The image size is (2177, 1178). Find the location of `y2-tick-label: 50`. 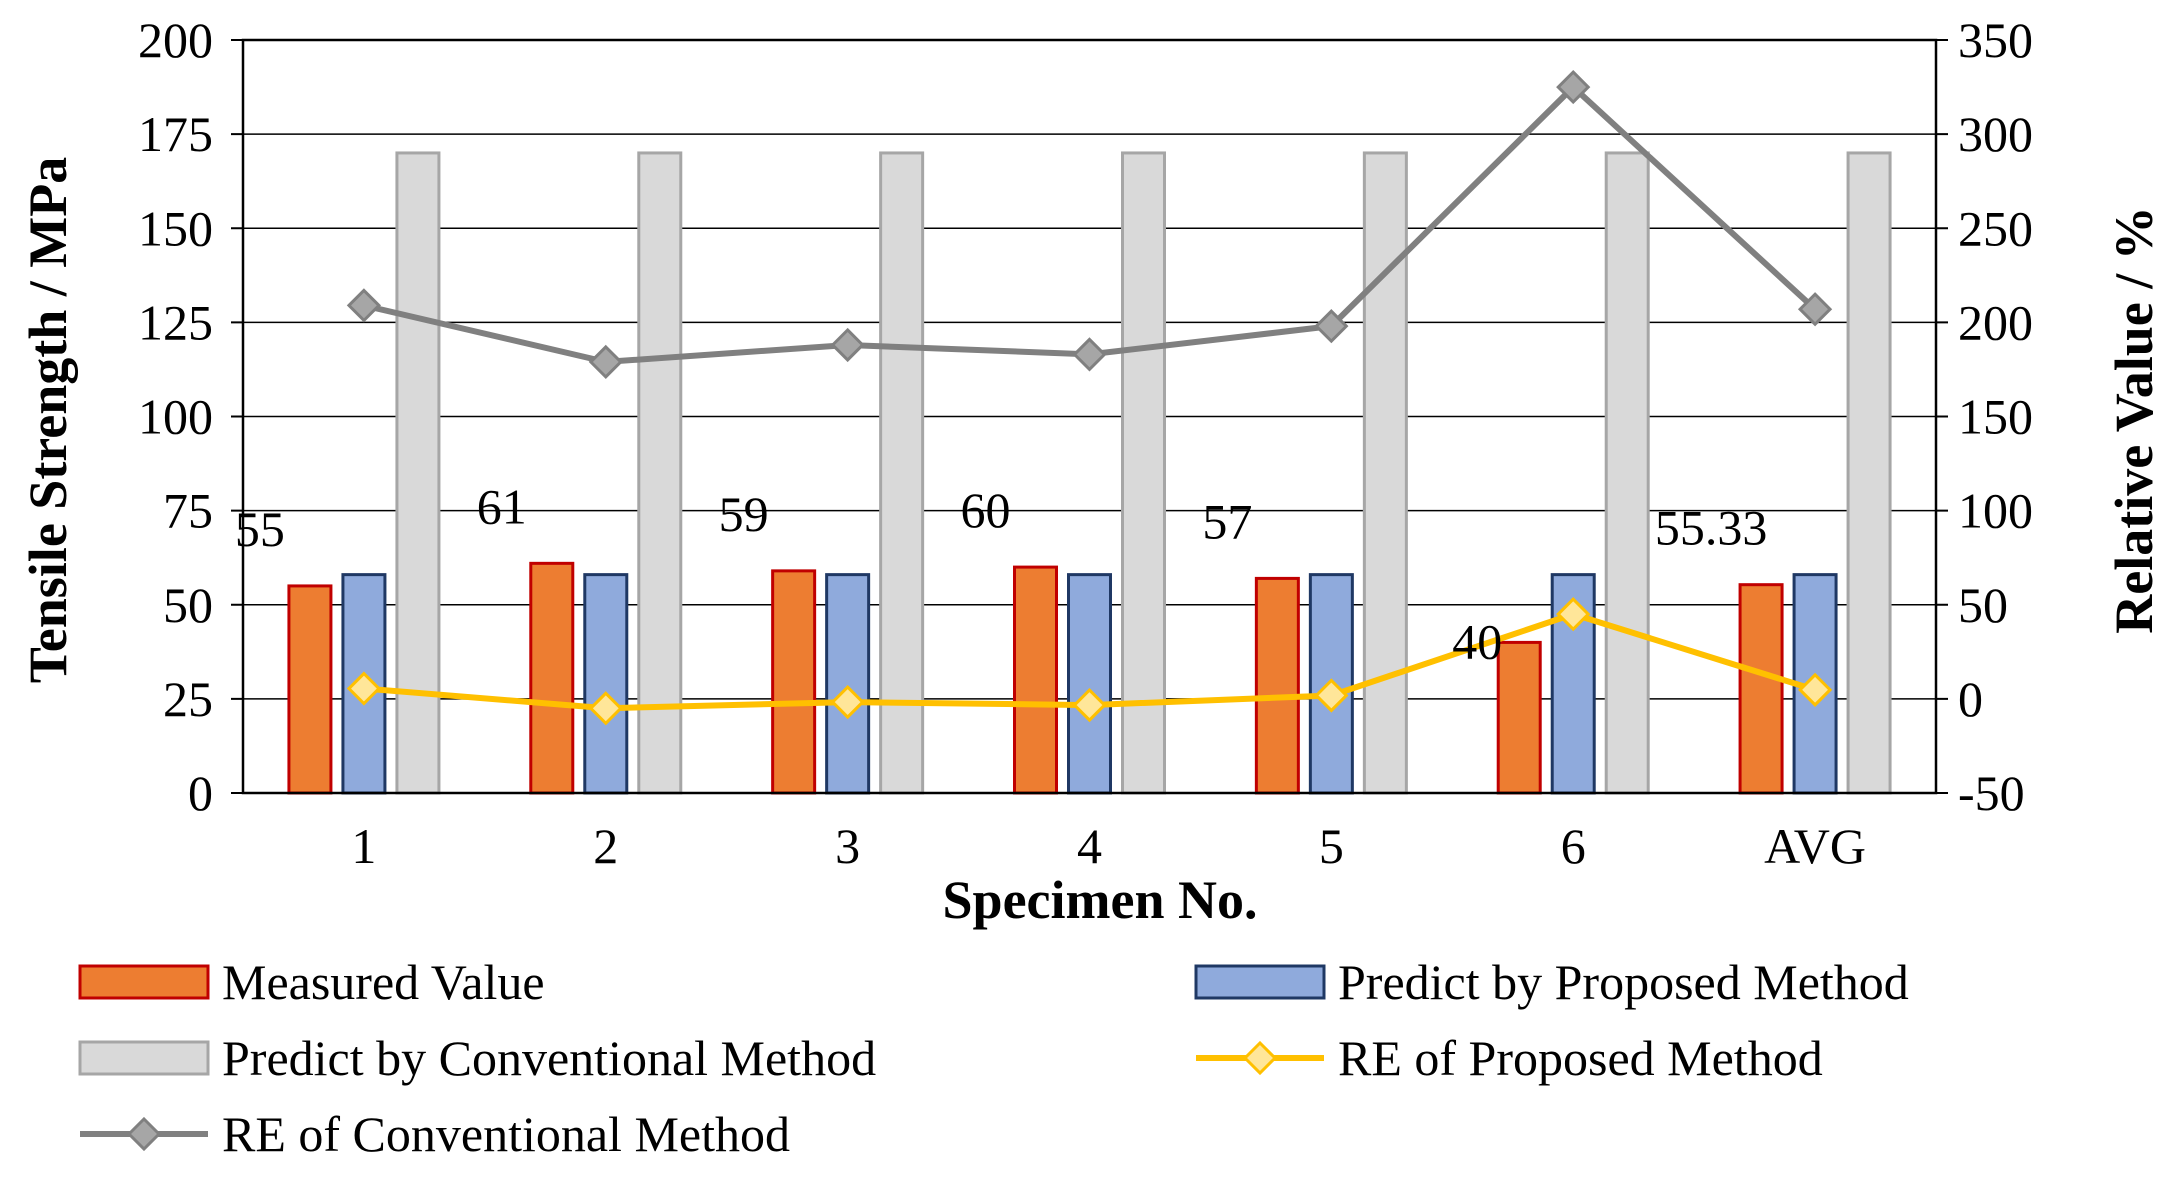

y2-tick-label: 50 is located at coordinates (1983, 605).